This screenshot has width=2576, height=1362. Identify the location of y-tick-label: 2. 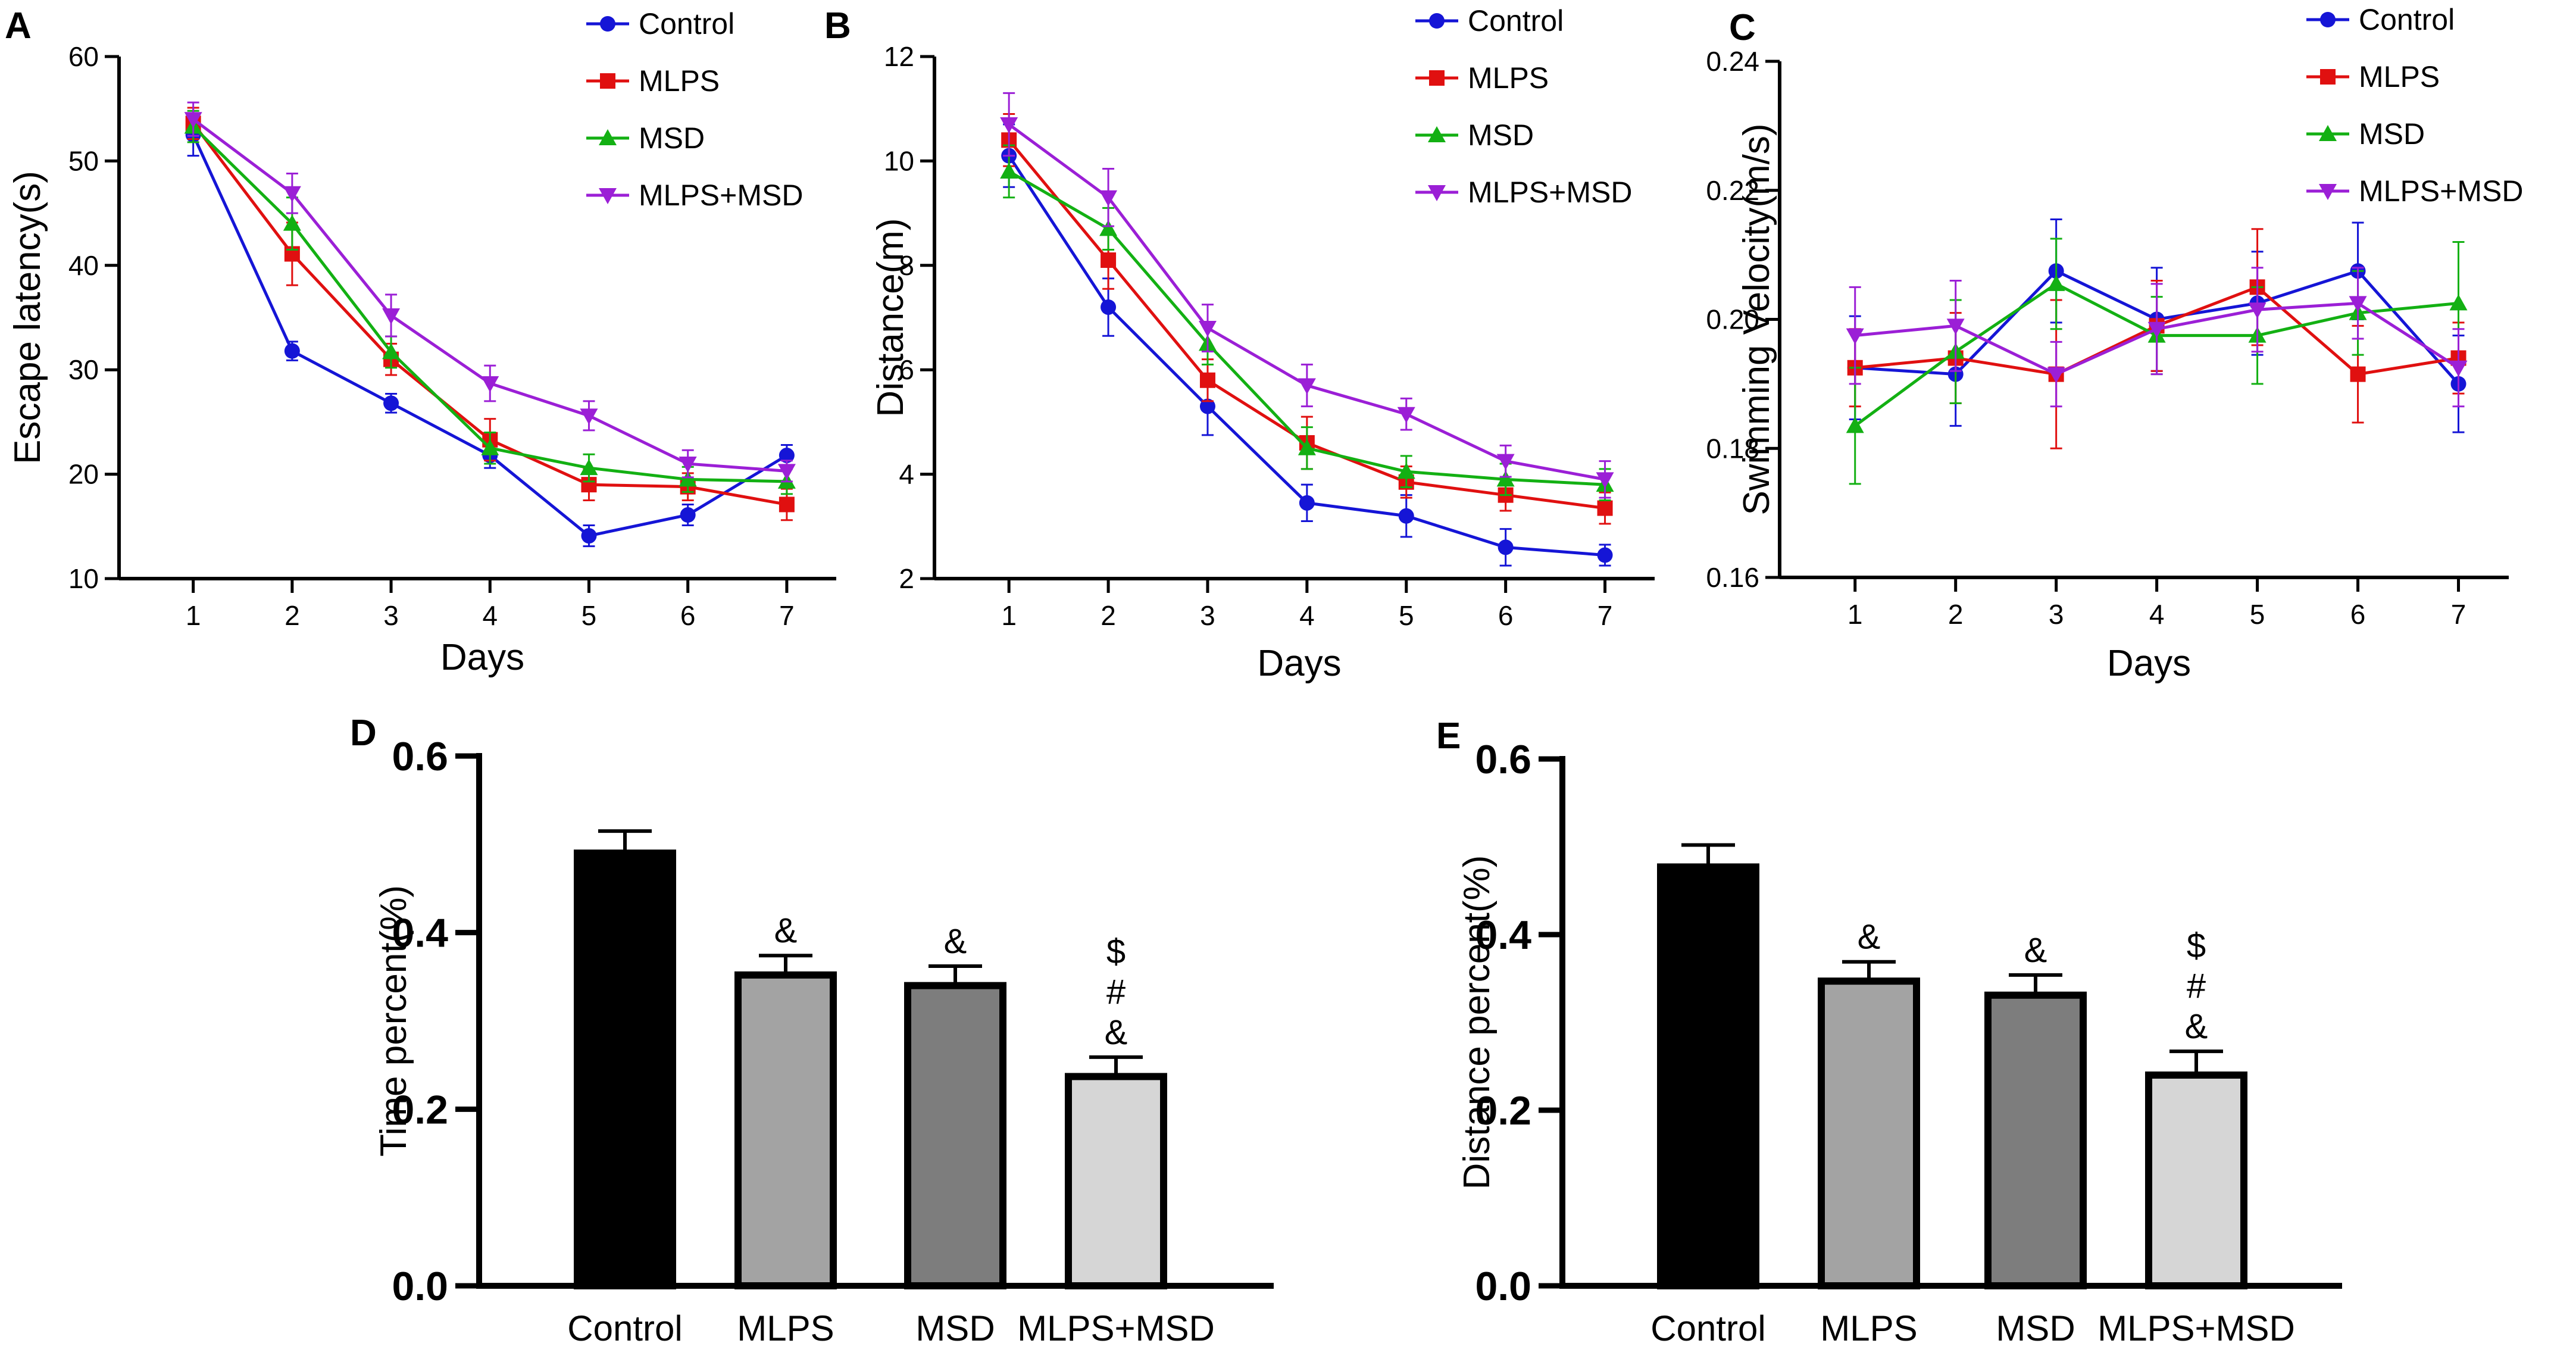
(906, 578).